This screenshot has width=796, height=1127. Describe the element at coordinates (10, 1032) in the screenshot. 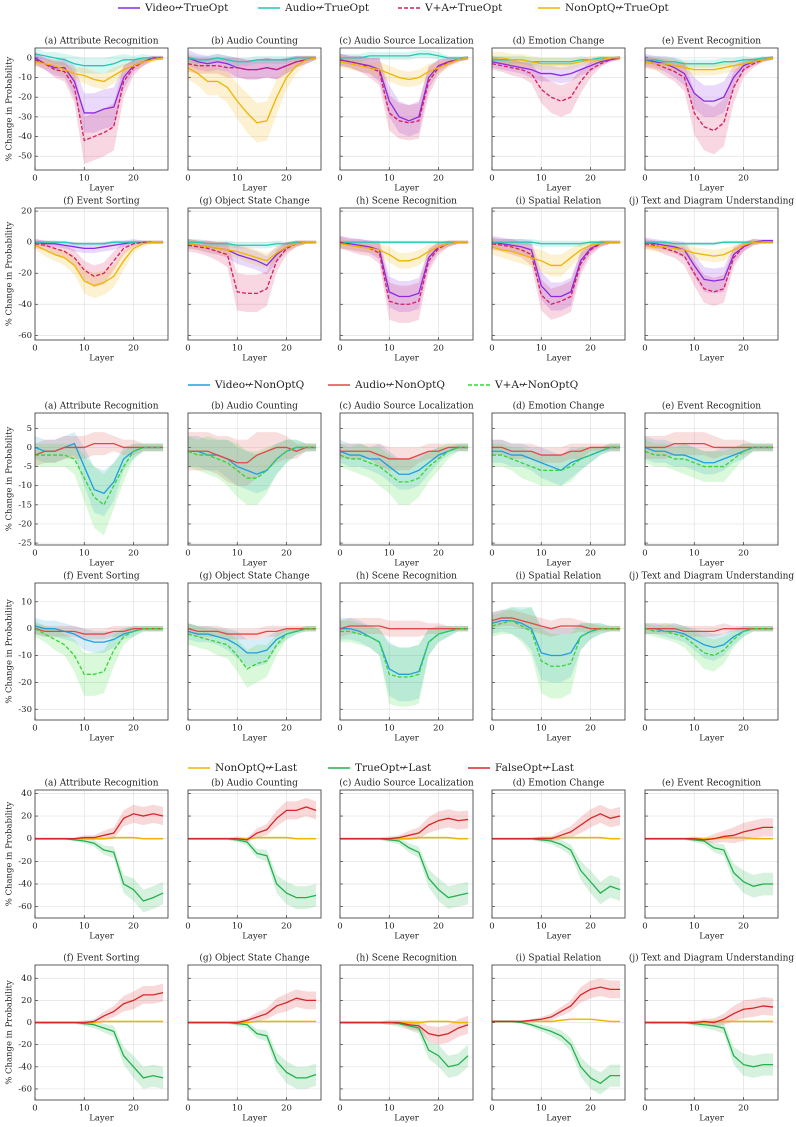

I see `y-axis-label: % Change in Probability` at that location.